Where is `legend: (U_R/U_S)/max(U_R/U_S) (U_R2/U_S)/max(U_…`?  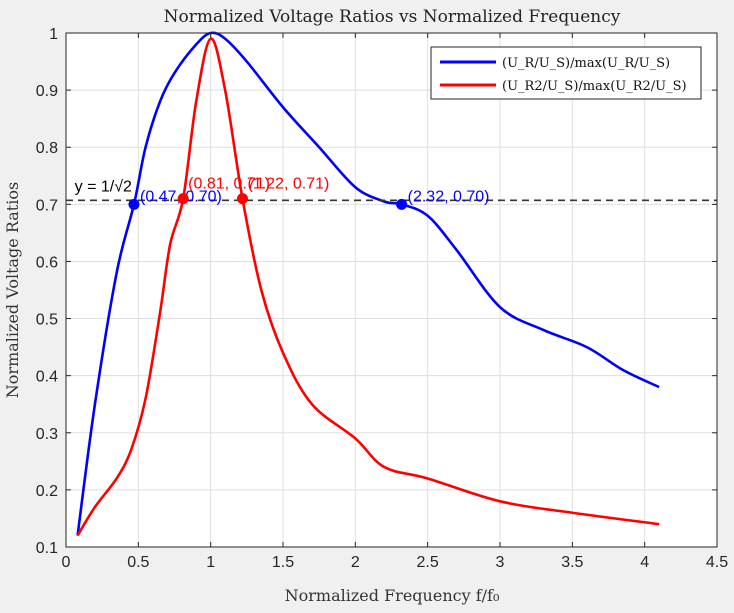
legend: (U_R/U_S)/max(U_R/U_S) (U_R2/U_S)/max(U_… is located at coordinates (566, 73).